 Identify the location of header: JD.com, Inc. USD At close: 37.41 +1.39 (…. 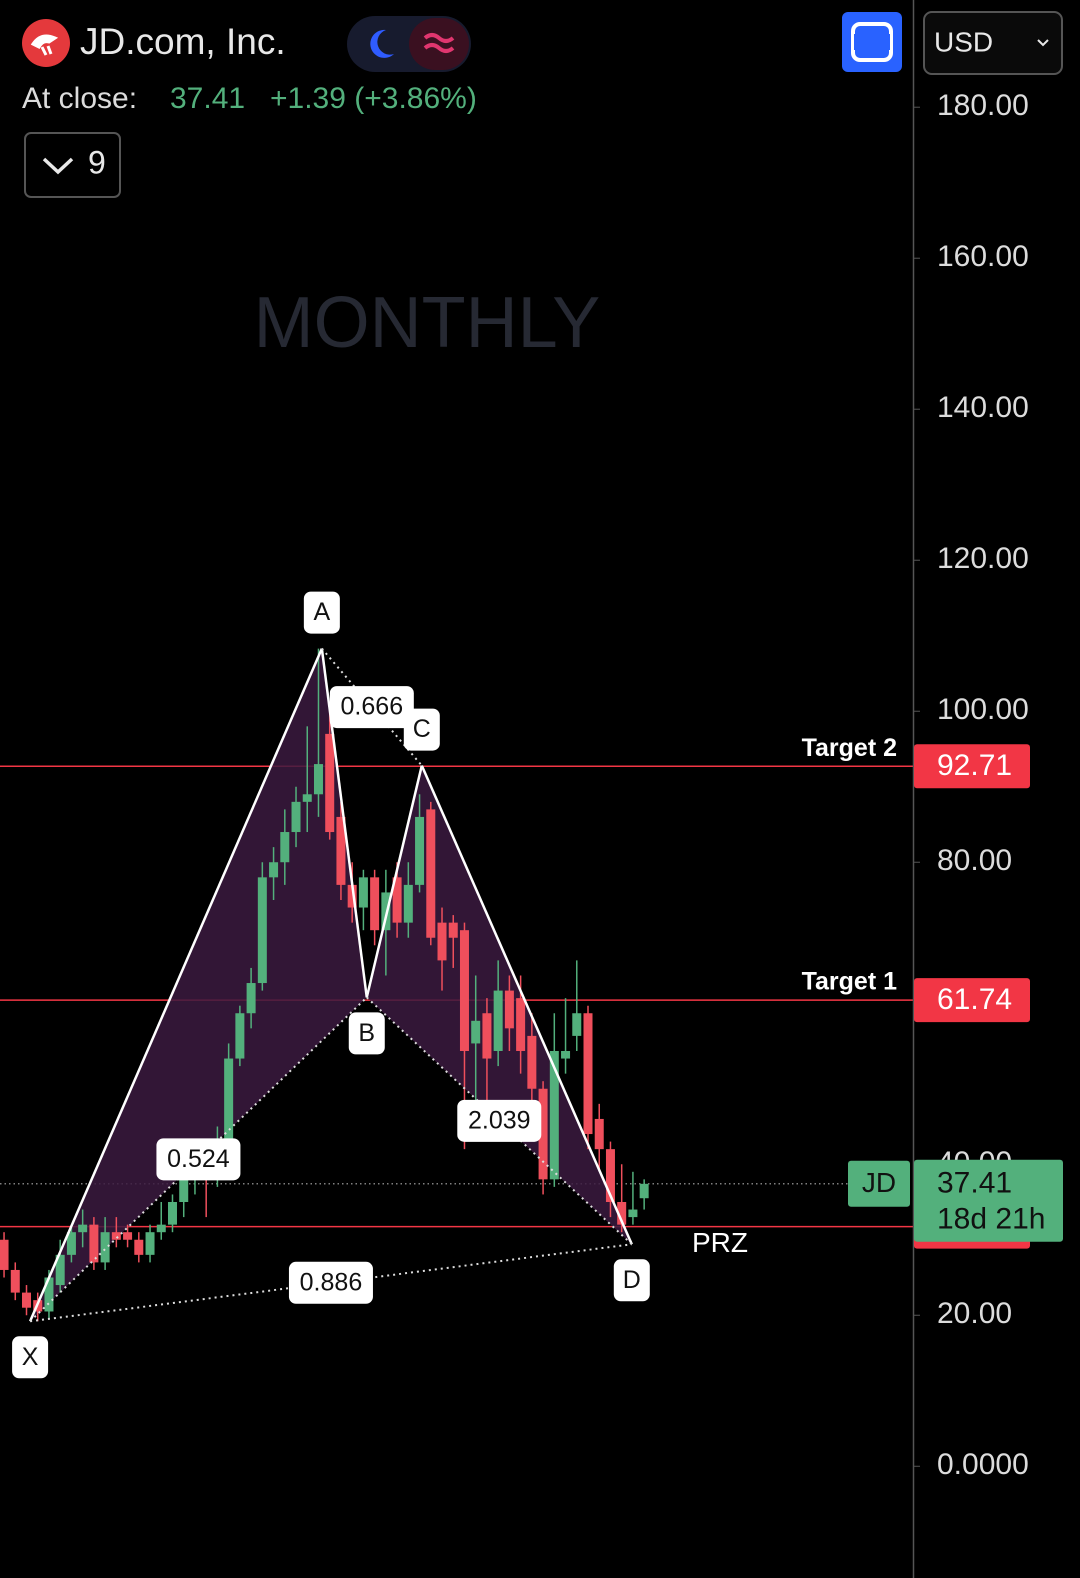
(542, 104).